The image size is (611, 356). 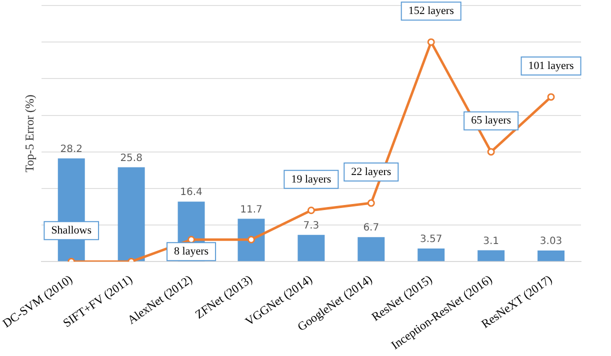 What do you see at coordinates (491, 120) in the screenshot?
I see `annotation: 65 layers` at bounding box center [491, 120].